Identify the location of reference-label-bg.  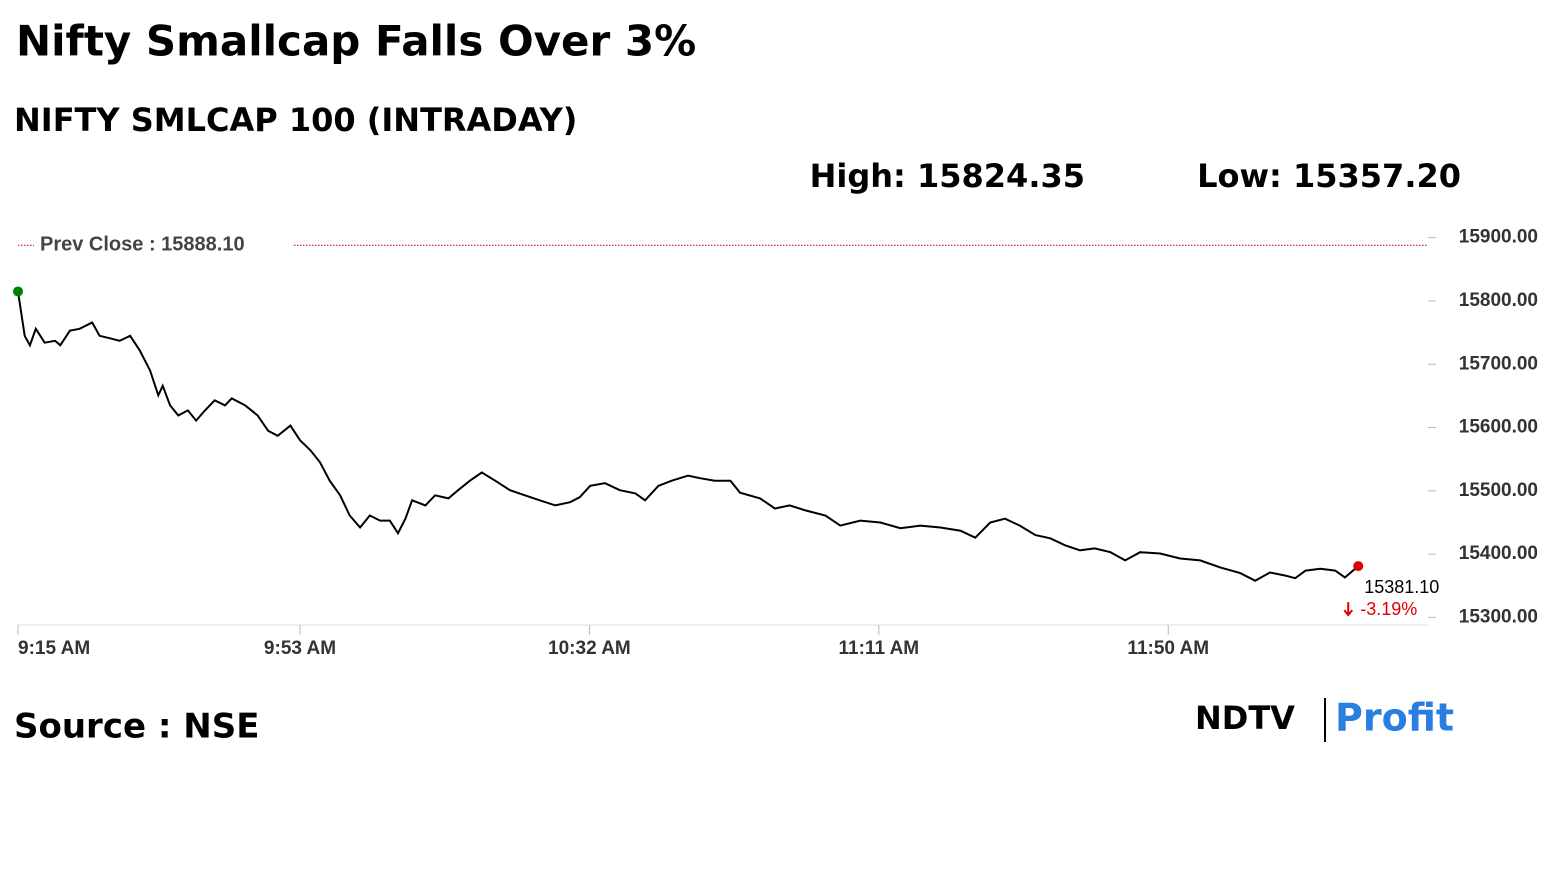
(164, 245).